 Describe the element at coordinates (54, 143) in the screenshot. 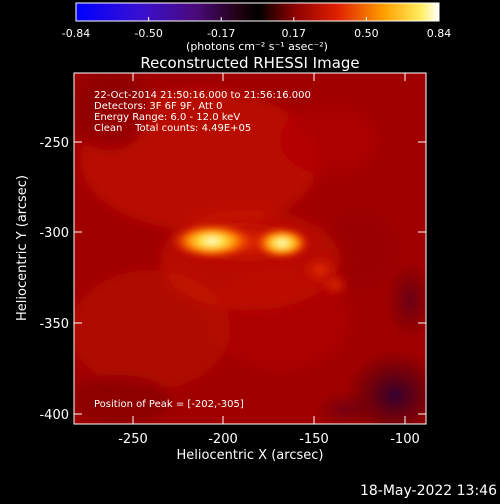

I see `y-tick-label: -250` at that location.